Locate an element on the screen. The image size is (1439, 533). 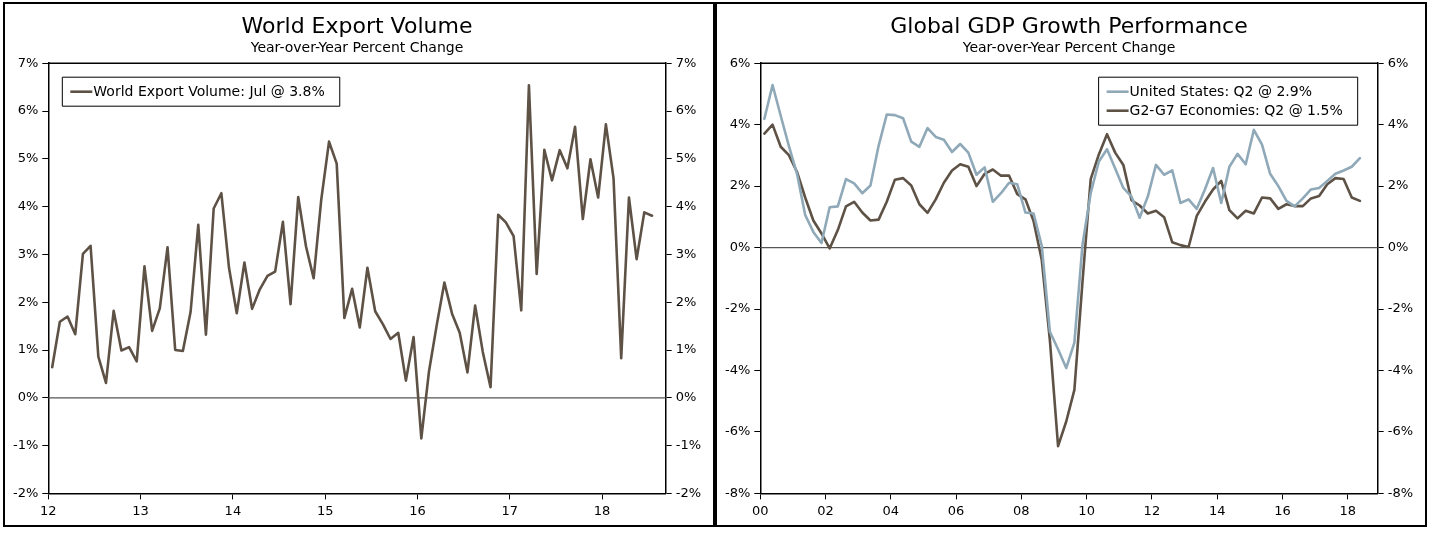
x-tick-label: 00 is located at coordinates (760, 510).